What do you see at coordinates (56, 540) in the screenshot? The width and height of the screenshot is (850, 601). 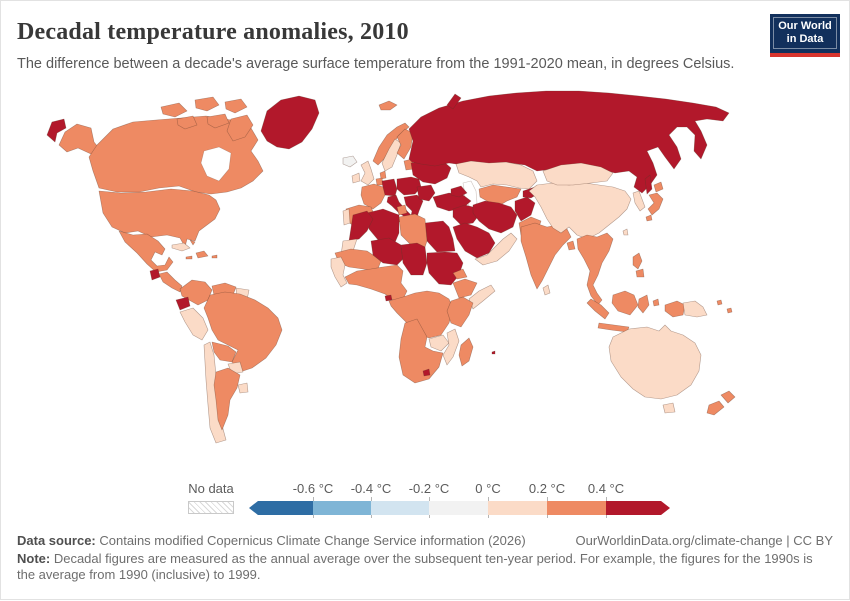 I see `data-source-label: Data source:` at bounding box center [56, 540].